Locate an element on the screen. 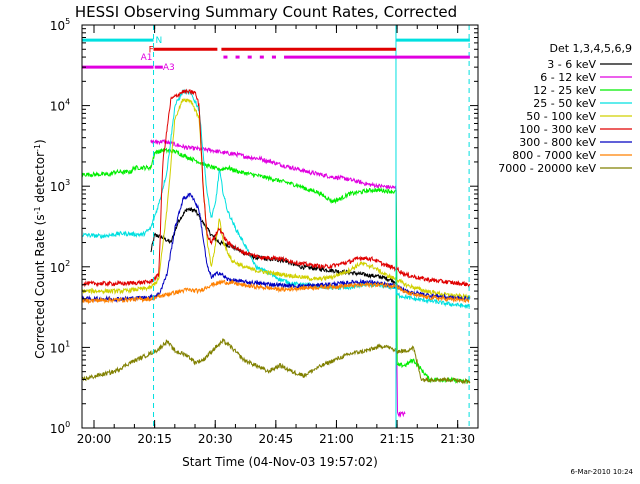  x-tick-label-1: 20:15 is located at coordinates (154, 439).